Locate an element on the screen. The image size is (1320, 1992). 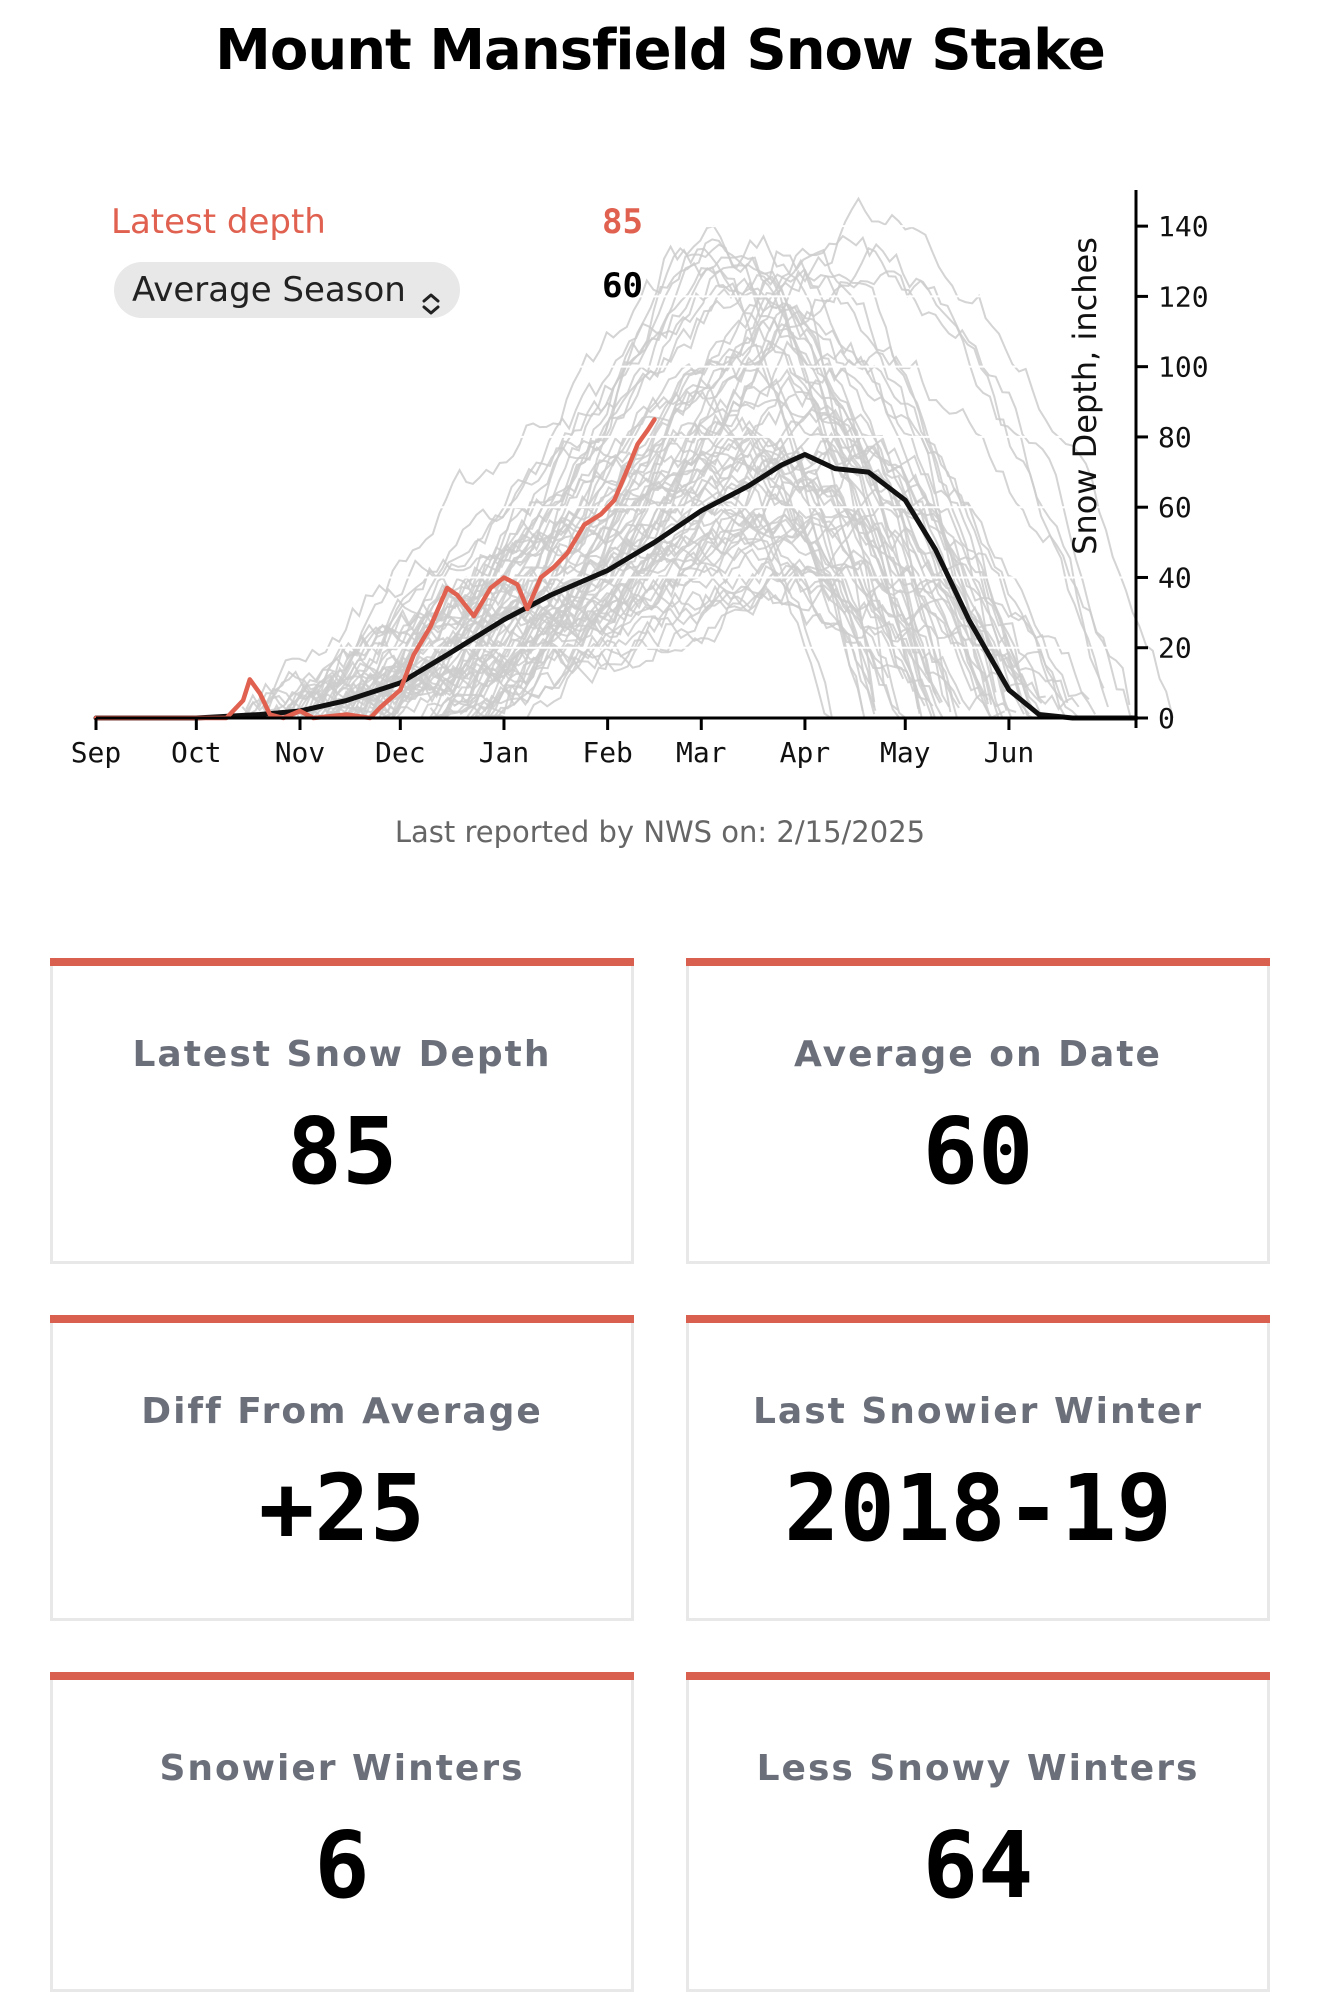
stat-card-value: 2018-19 is located at coordinates (978, 1508).